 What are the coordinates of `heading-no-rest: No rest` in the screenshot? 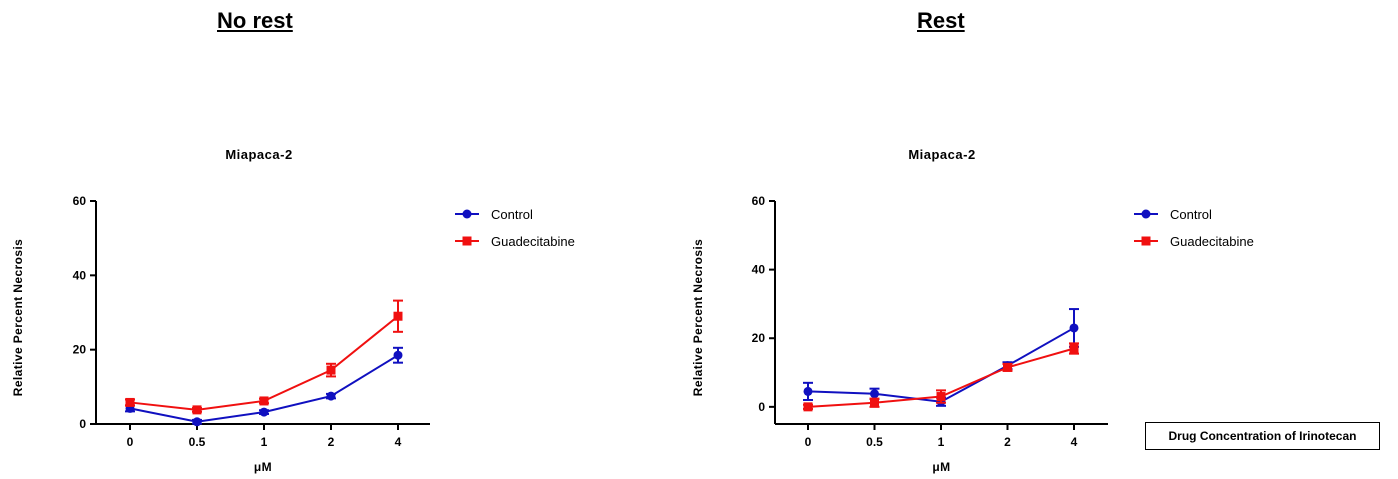 It's located at (255, 20).